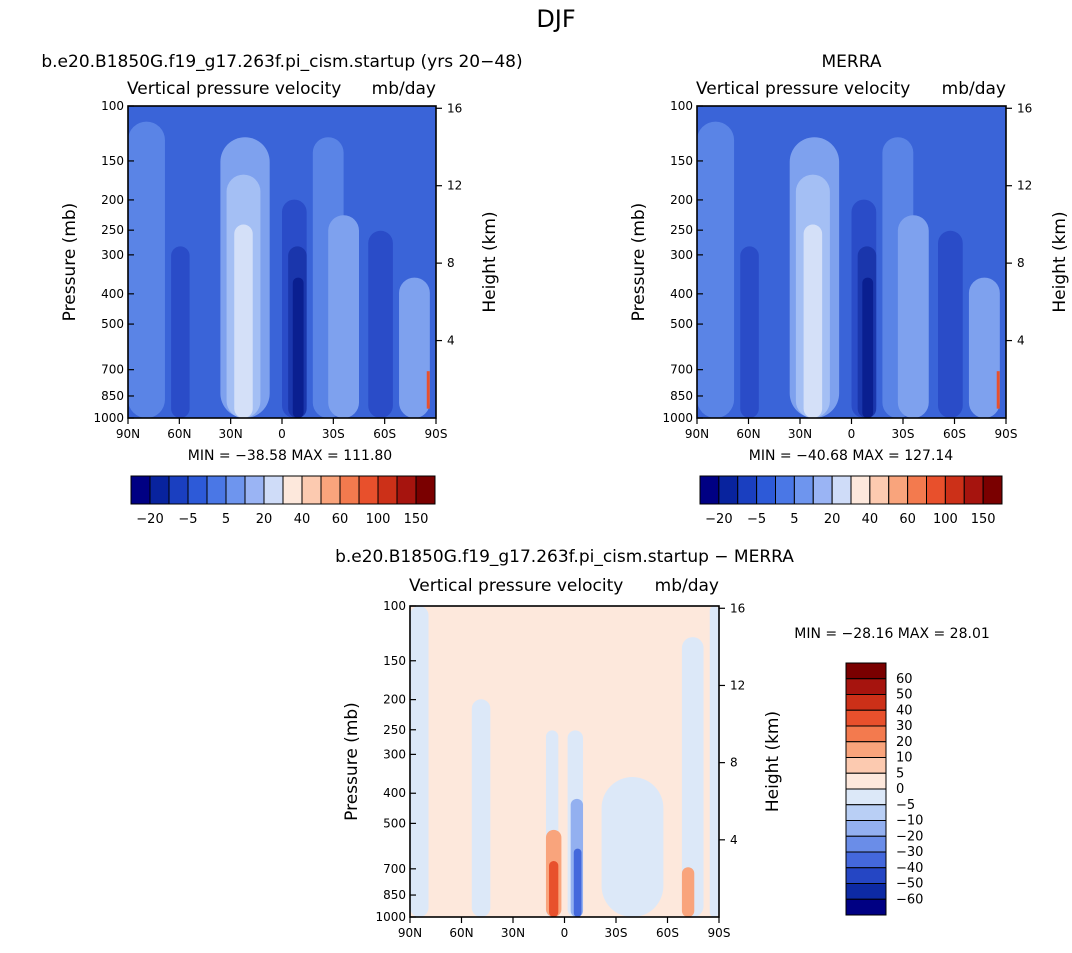  I want to click on y-tick-label: 150, so click(394, 661).